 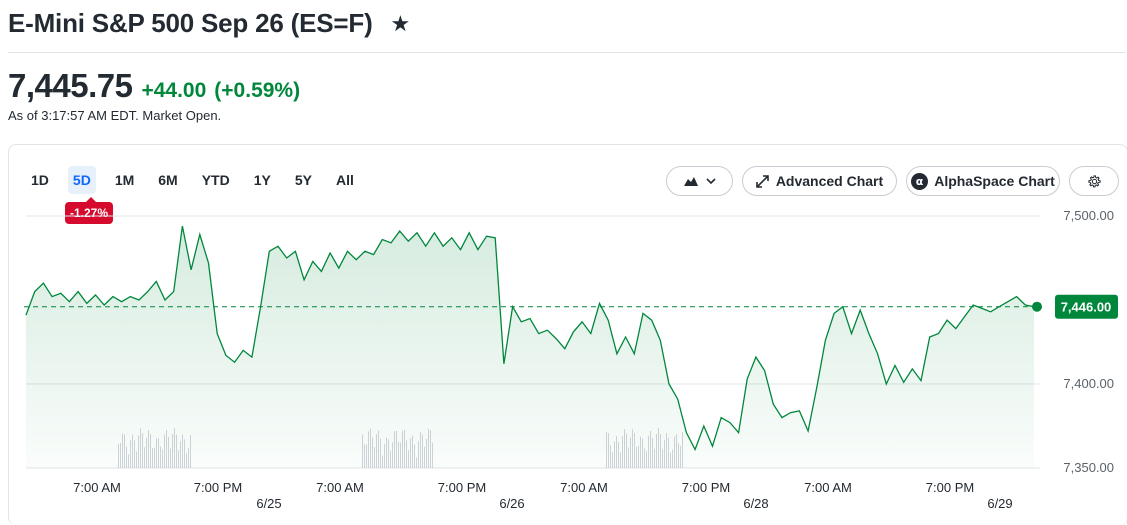 I want to click on advanced-chart-button: Advanced Chart, so click(x=819, y=181).